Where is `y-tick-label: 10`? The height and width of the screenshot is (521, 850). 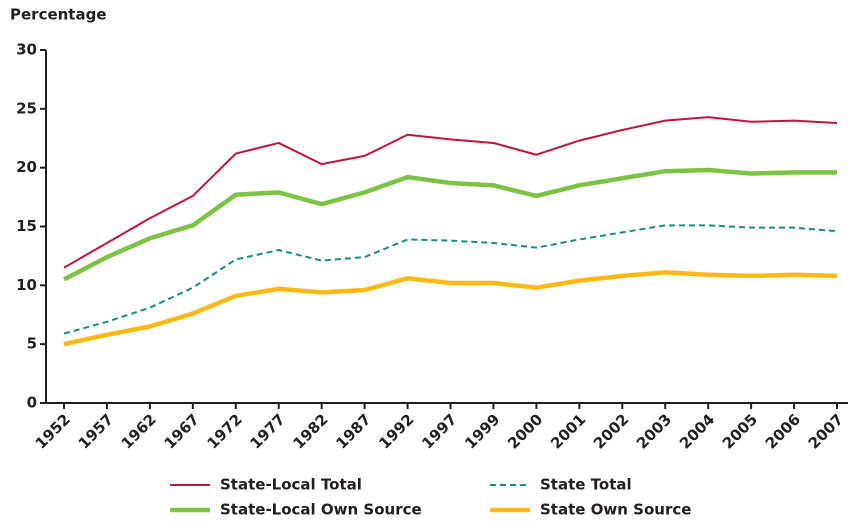
y-tick-label: 10 is located at coordinates (26, 285).